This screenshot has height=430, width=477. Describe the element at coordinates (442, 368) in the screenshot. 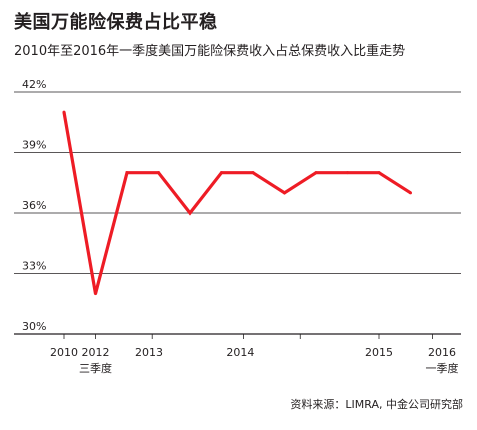

I see `x-tick-sublabel: 一季度` at that location.